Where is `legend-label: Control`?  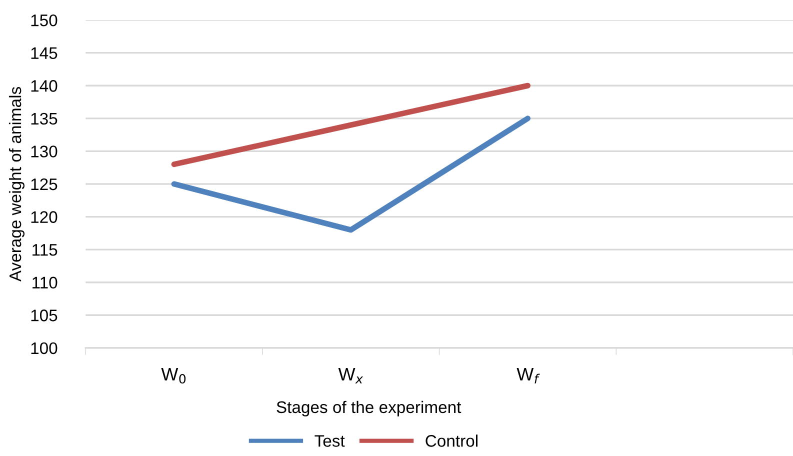
legend-label: Control is located at coordinates (452, 440).